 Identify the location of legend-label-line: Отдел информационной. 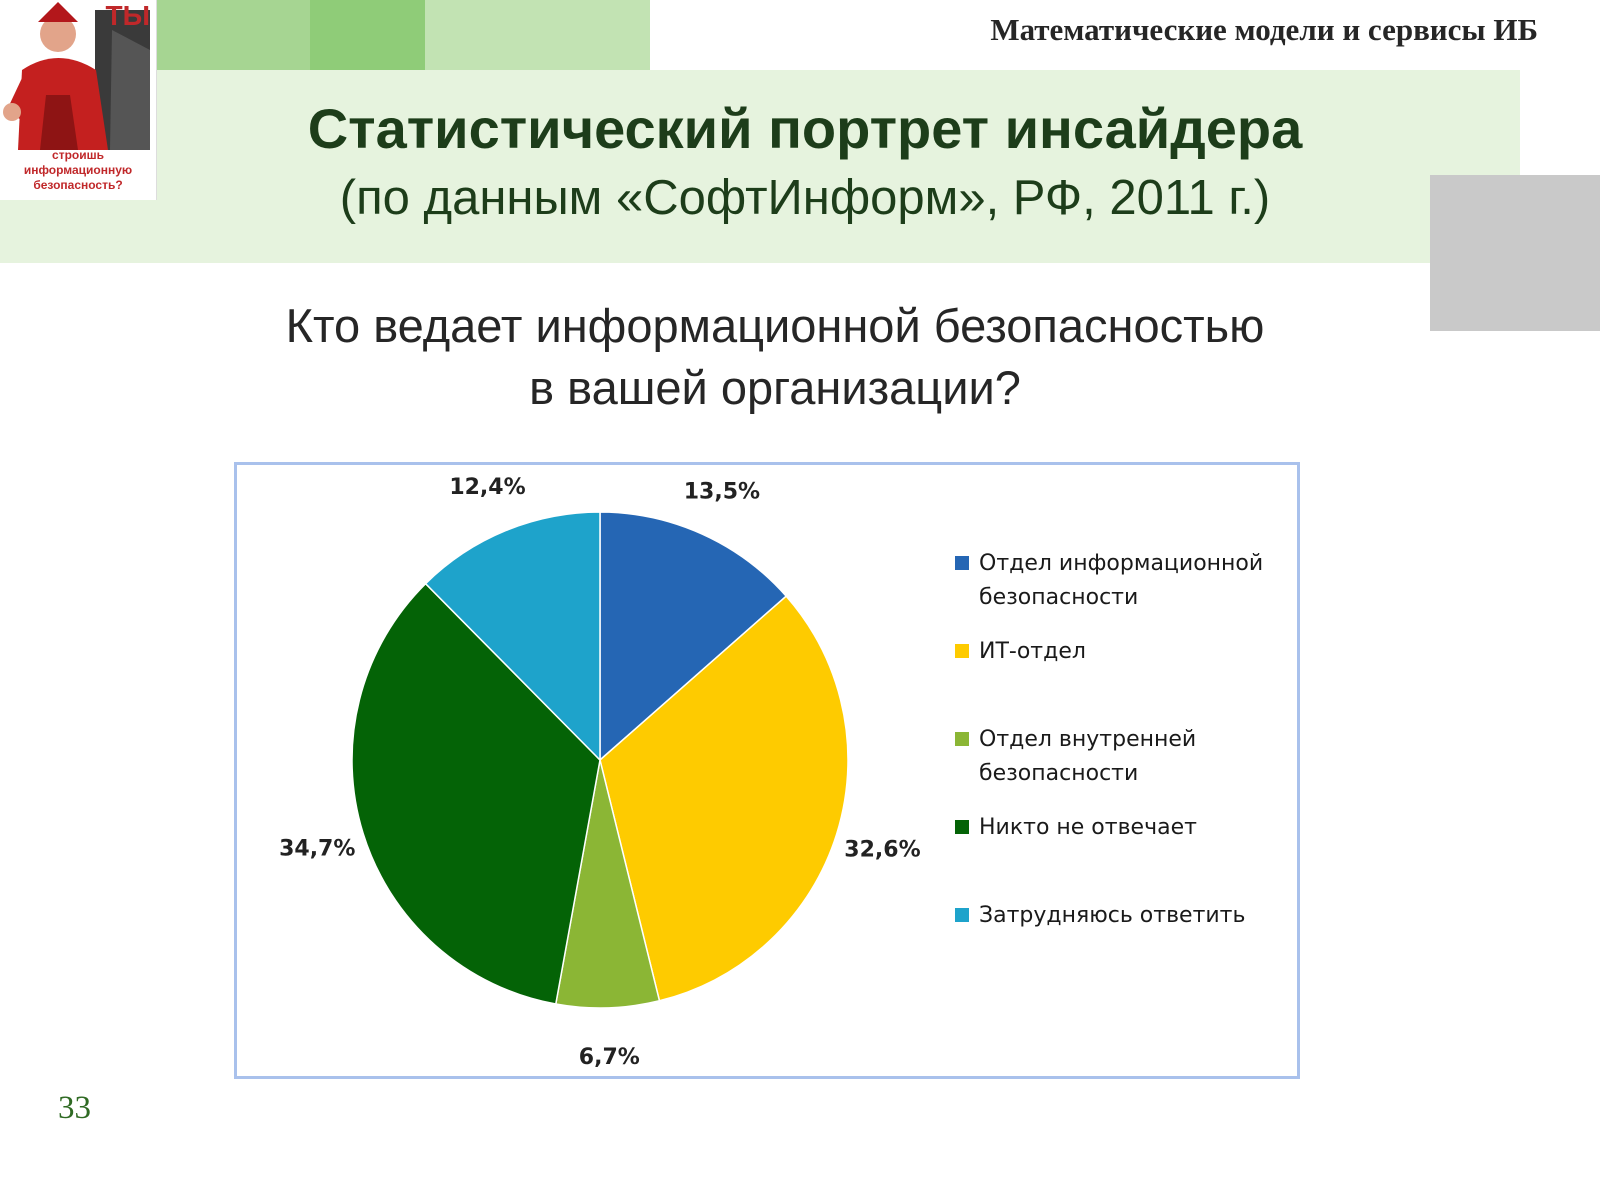
(1121, 563).